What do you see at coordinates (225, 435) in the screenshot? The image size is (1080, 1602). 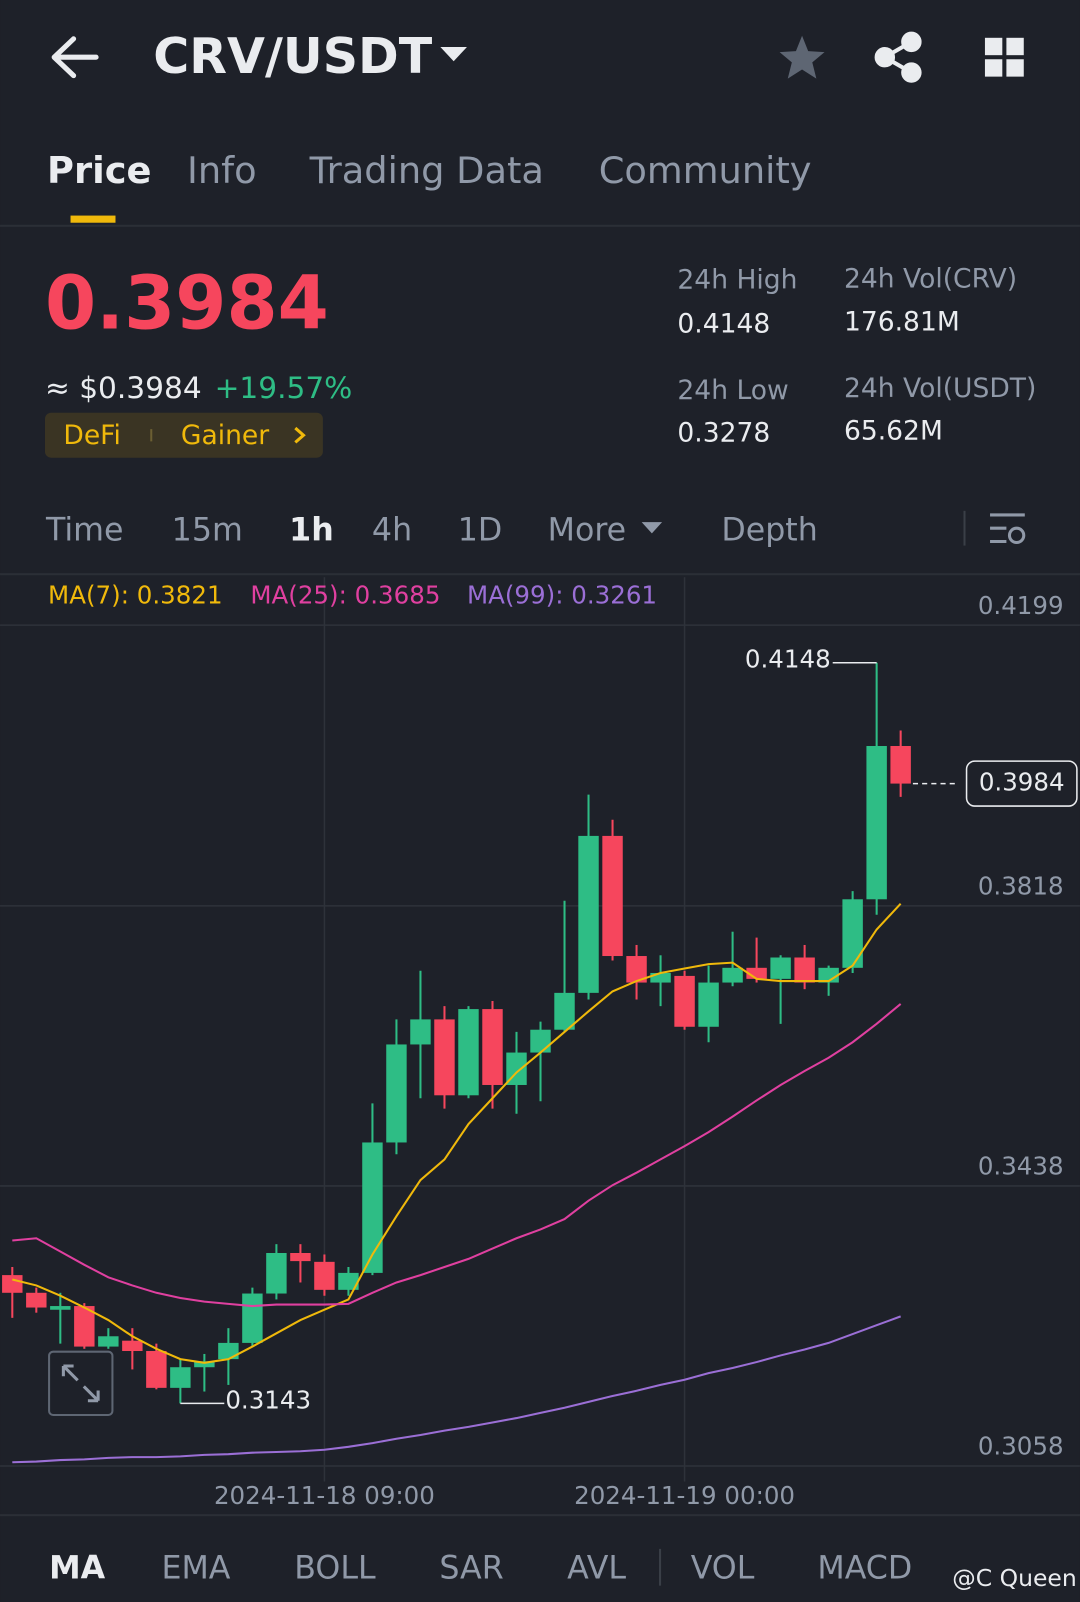 I see `tag: Gainer` at bounding box center [225, 435].